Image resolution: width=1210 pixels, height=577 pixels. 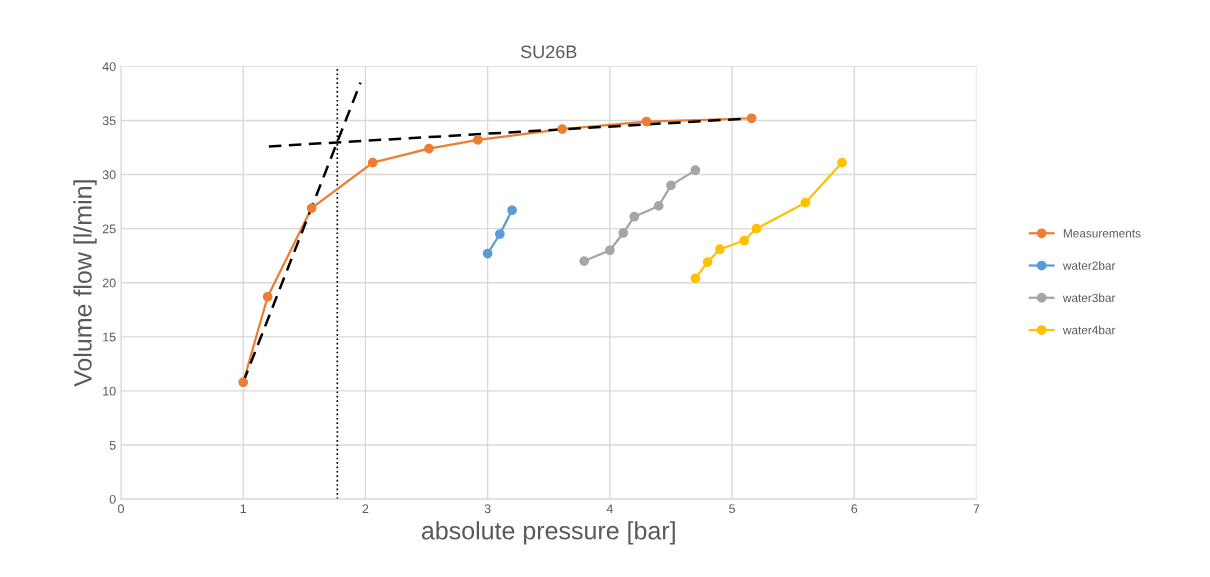 I want to click on x-tick-label: 6, so click(x=854, y=509).